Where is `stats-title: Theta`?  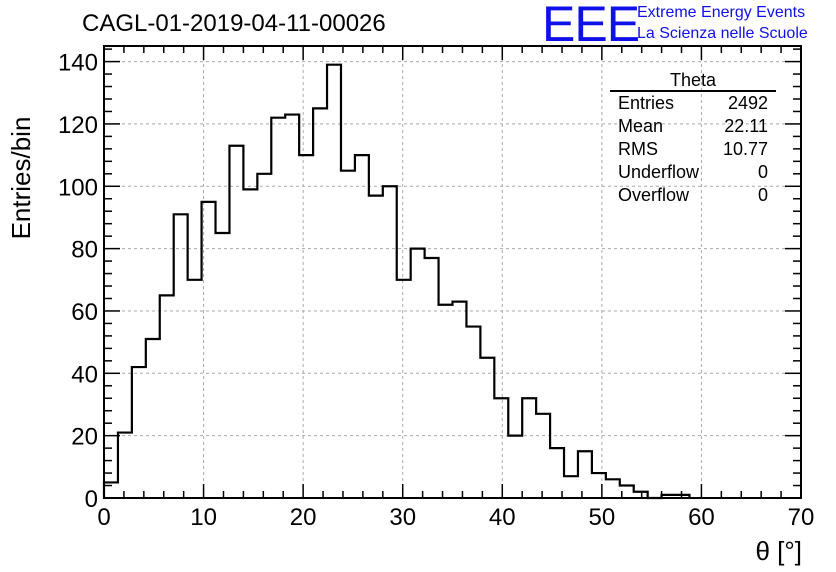
stats-title: Theta is located at coordinates (693, 80).